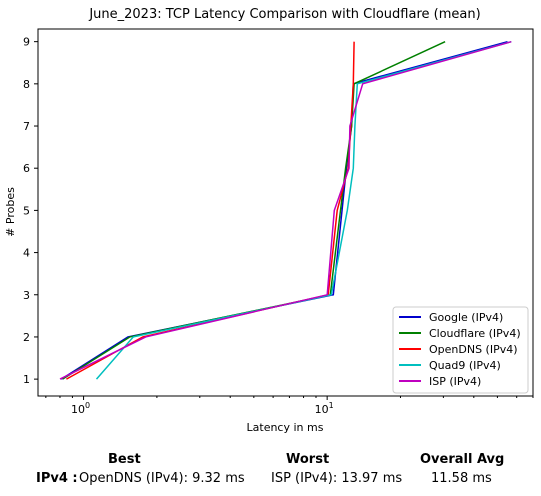 The width and height of the screenshot is (541, 496). What do you see at coordinates (285, 427) in the screenshot?
I see `x-axis-label: Latency in ms` at bounding box center [285, 427].